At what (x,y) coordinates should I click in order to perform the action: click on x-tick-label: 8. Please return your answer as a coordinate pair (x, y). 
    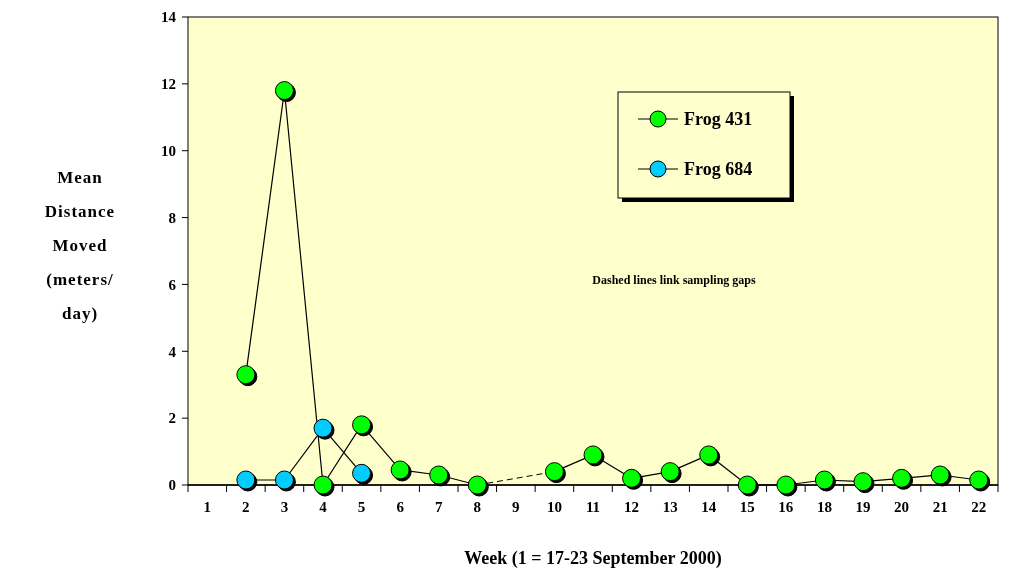
    Looking at the image, I should click on (477, 507).